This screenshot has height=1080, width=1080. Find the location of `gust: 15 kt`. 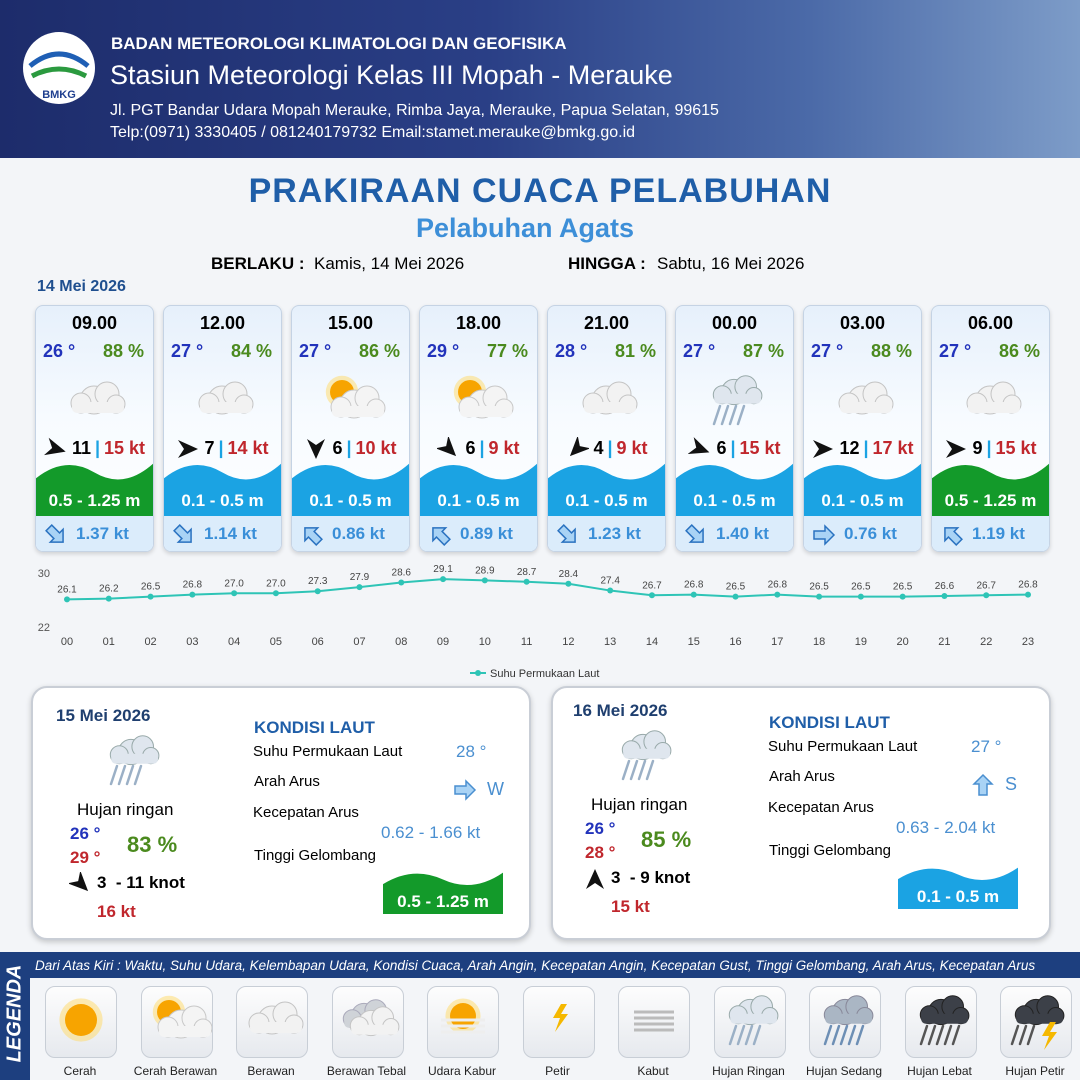

gust: 15 kt is located at coordinates (1016, 447).